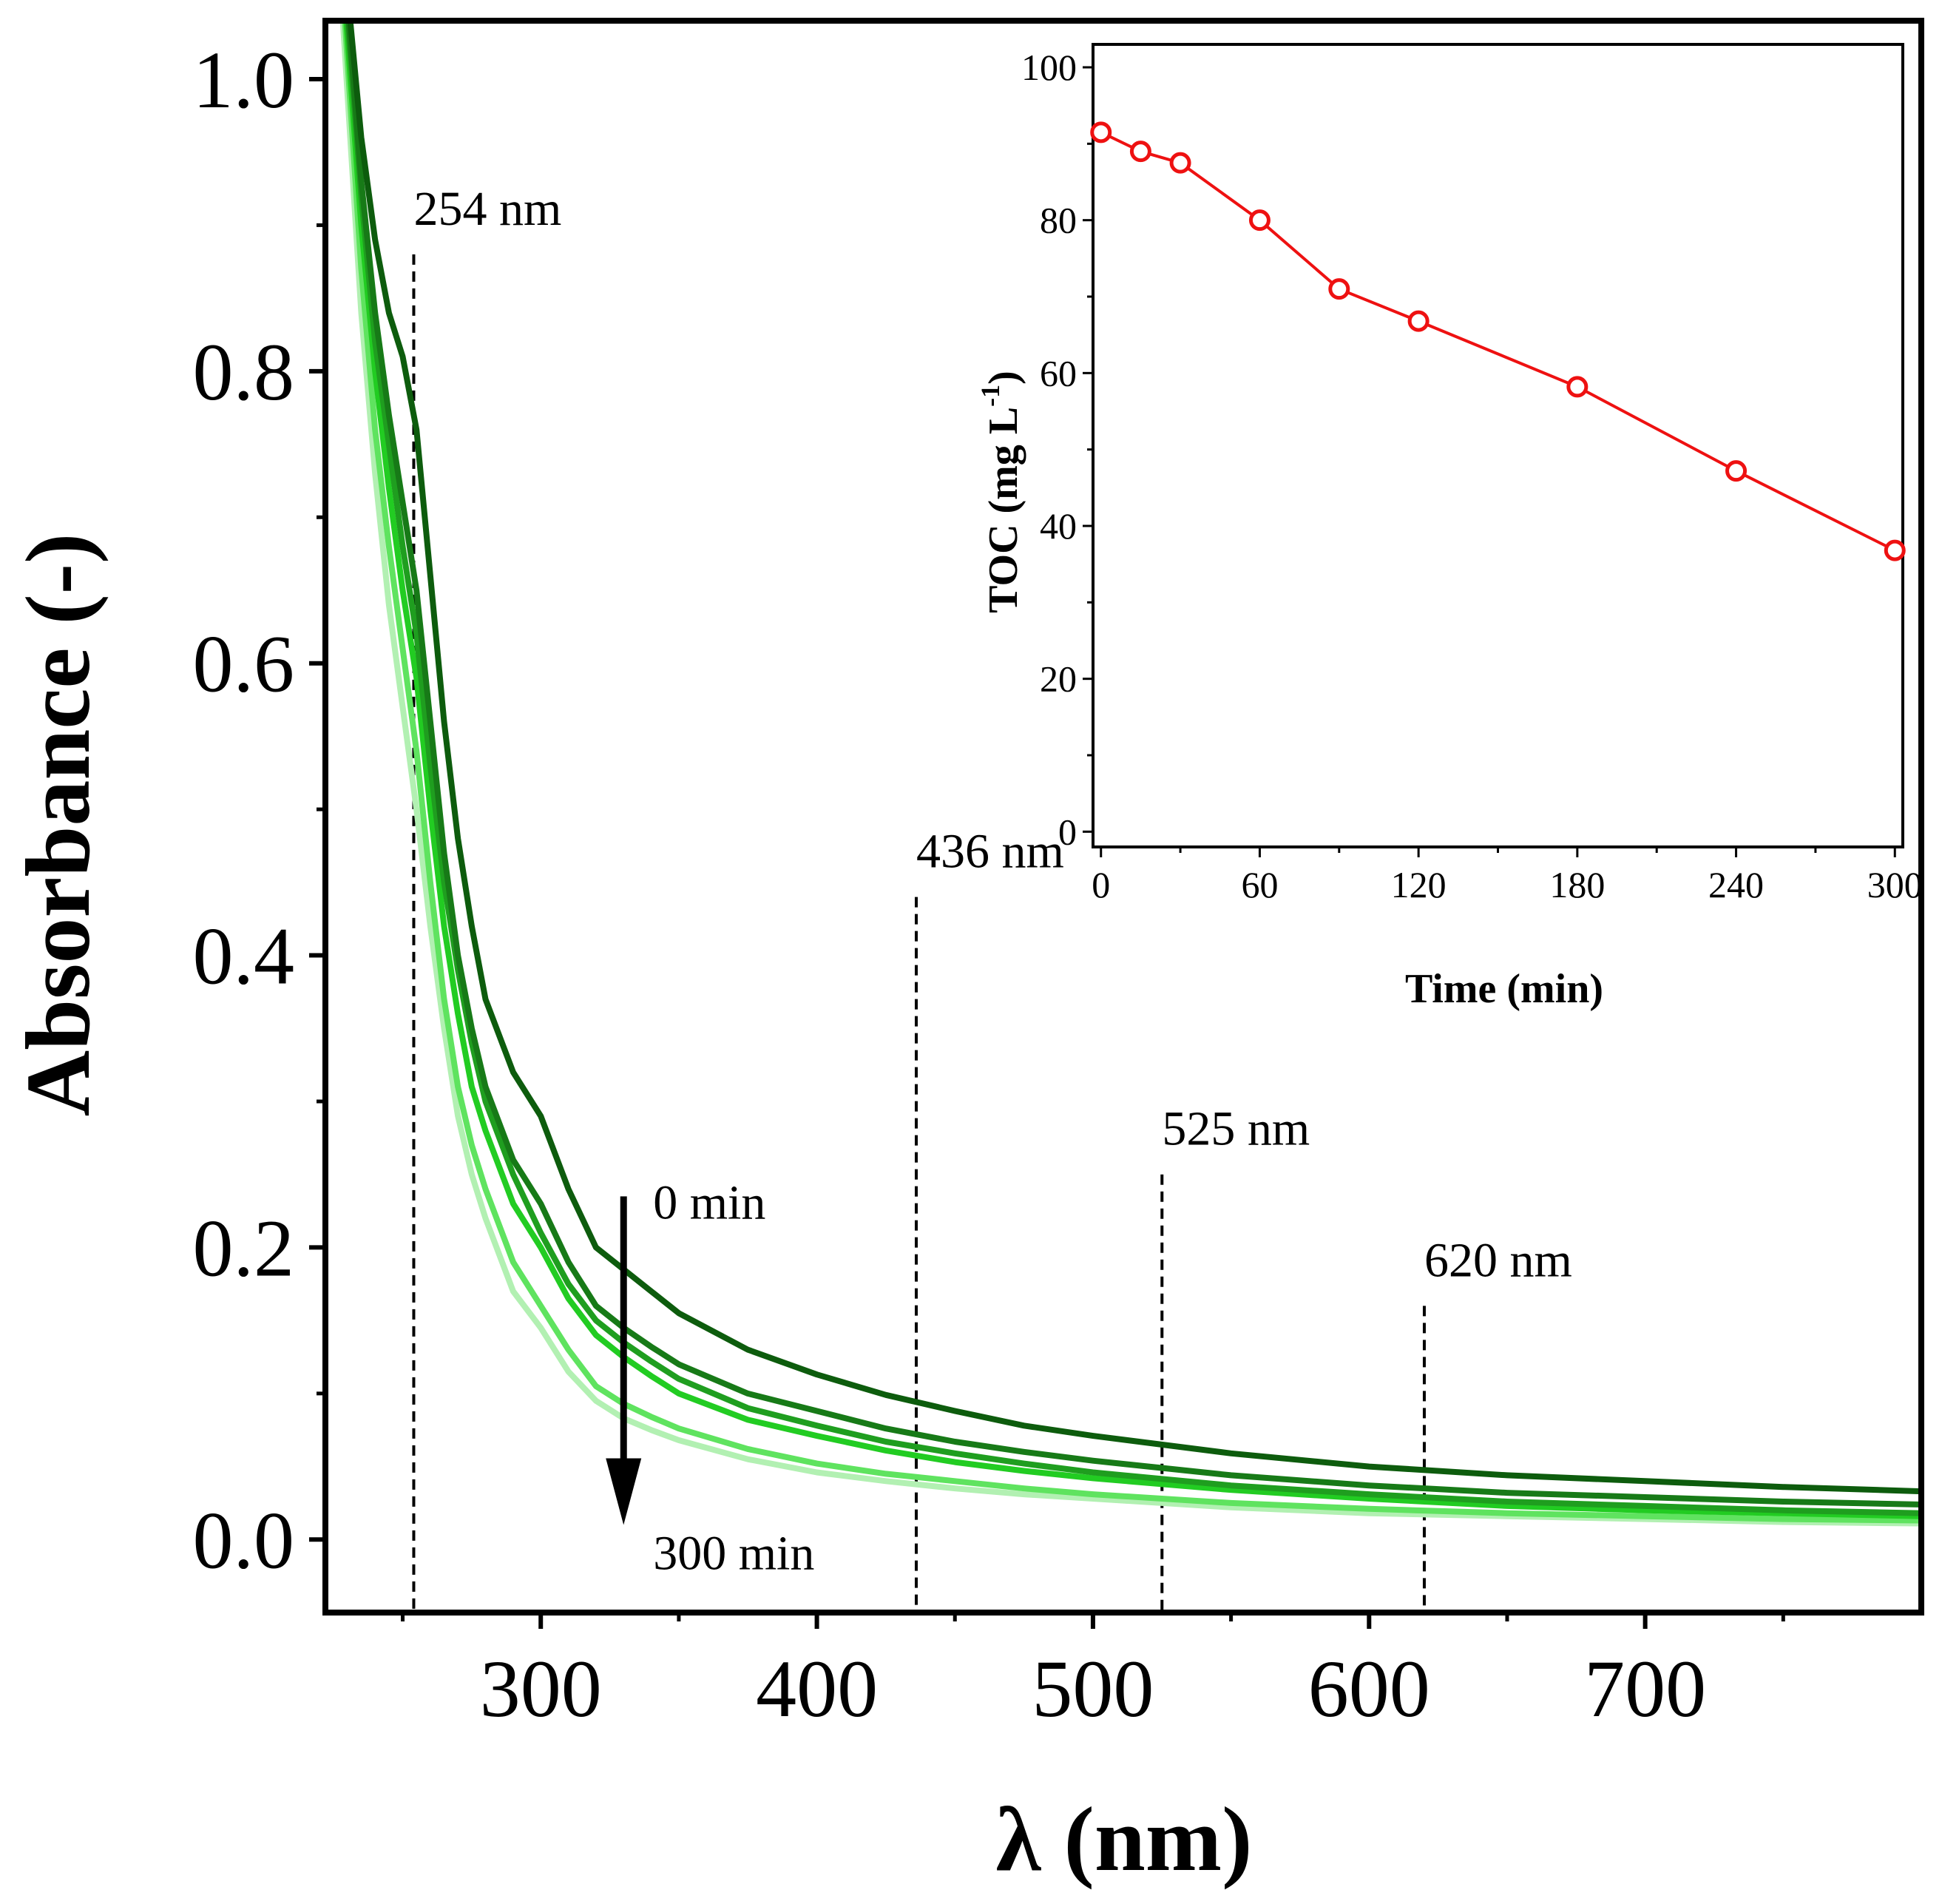 The height and width of the screenshot is (1904, 1942). What do you see at coordinates (1504, 989) in the screenshot?
I see `inset-x-axis-title: Time (min)` at bounding box center [1504, 989].